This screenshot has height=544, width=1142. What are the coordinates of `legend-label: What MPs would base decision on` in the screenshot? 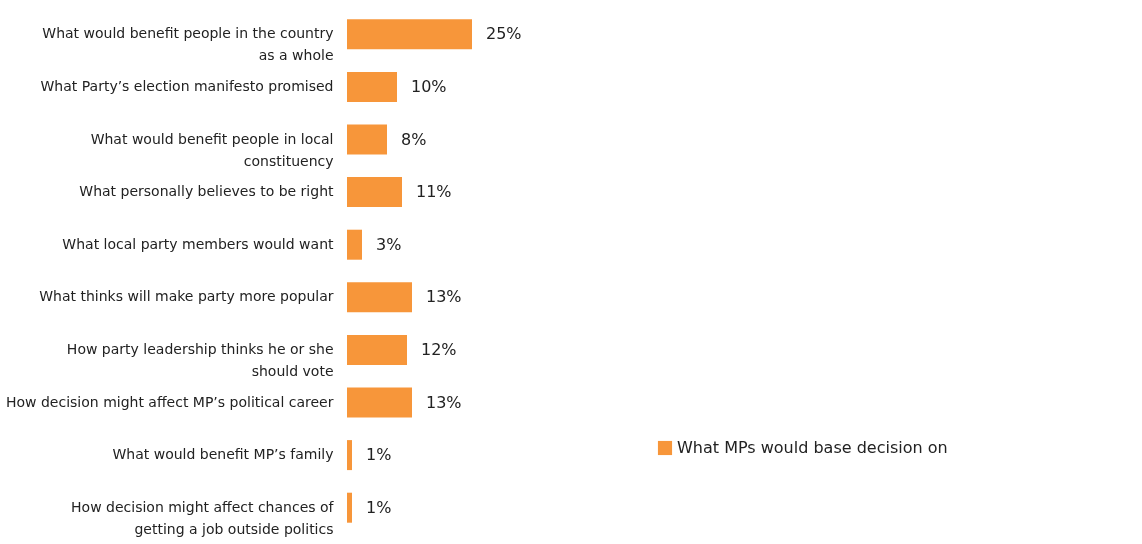 It's located at (812, 447).